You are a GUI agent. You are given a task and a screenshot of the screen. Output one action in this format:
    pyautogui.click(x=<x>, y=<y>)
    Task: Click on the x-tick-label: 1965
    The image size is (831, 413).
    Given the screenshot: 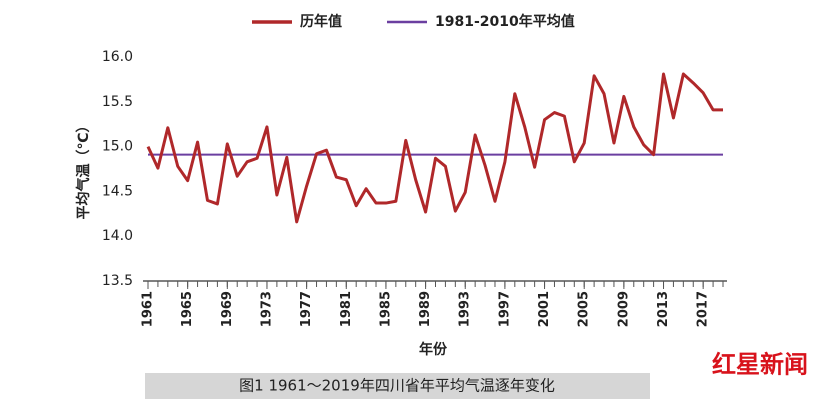 What is the action you would take?
    pyautogui.click(x=187, y=309)
    